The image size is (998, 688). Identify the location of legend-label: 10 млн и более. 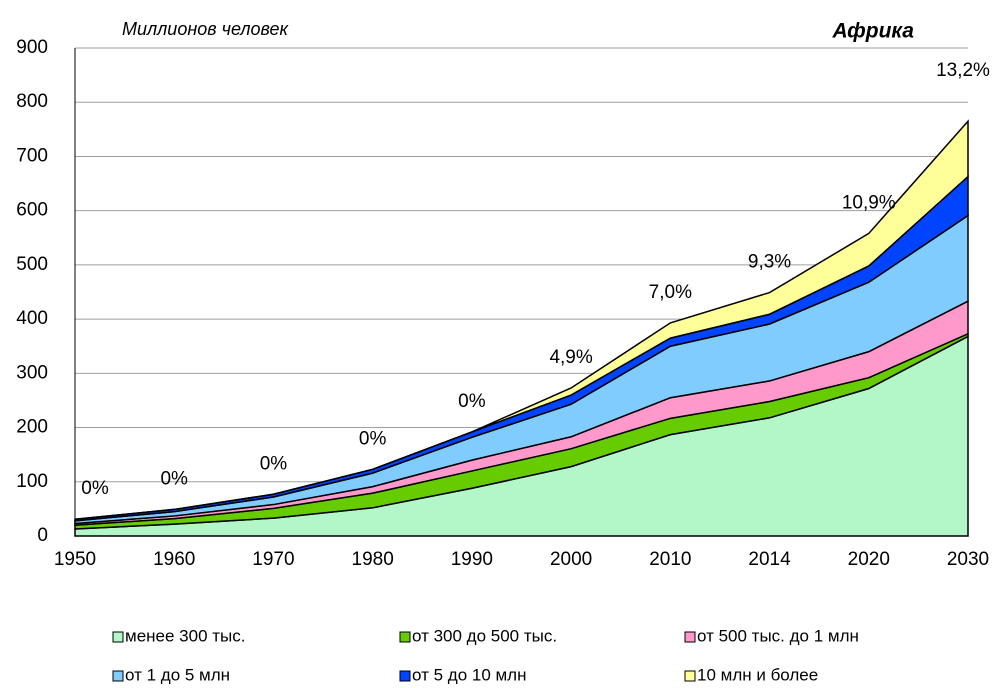
(757, 674).